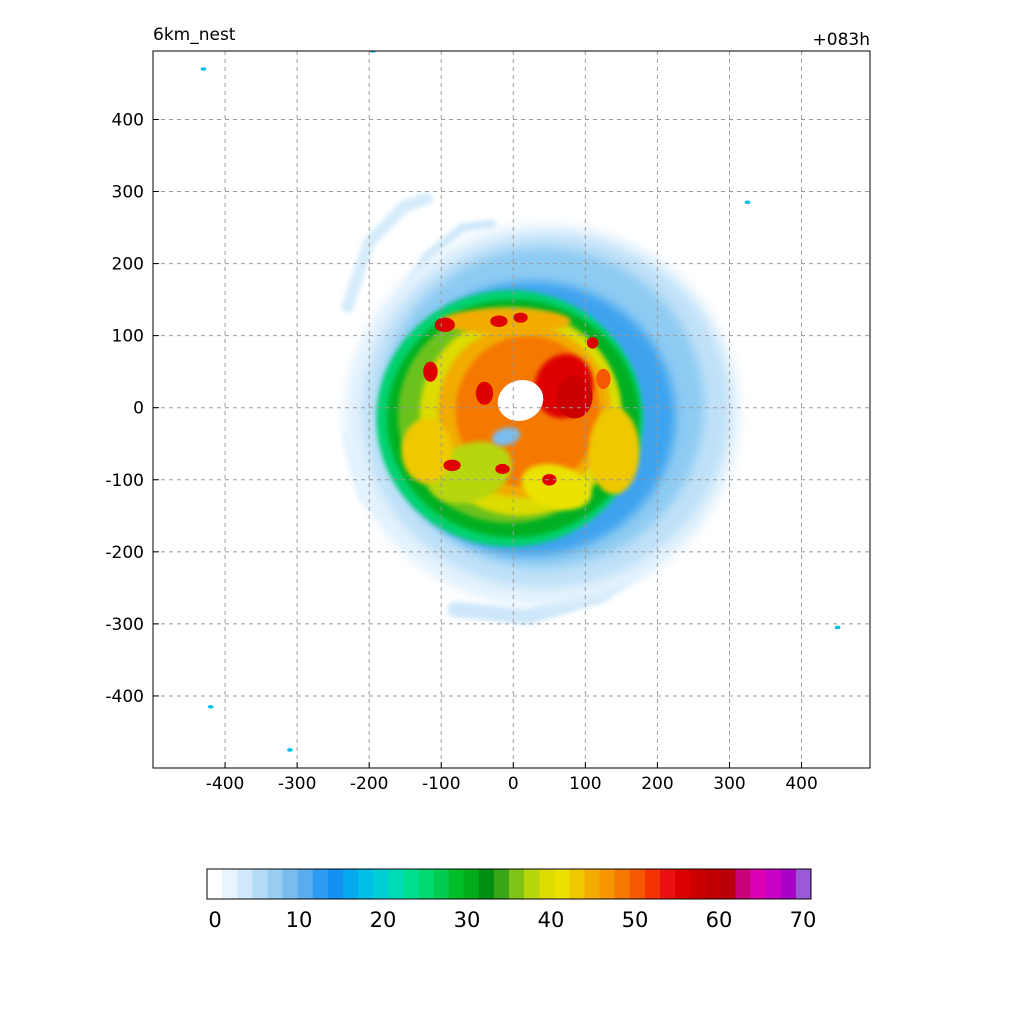 The width and height of the screenshot is (1024, 1024). I want to click on moat-patch, so click(506, 436).